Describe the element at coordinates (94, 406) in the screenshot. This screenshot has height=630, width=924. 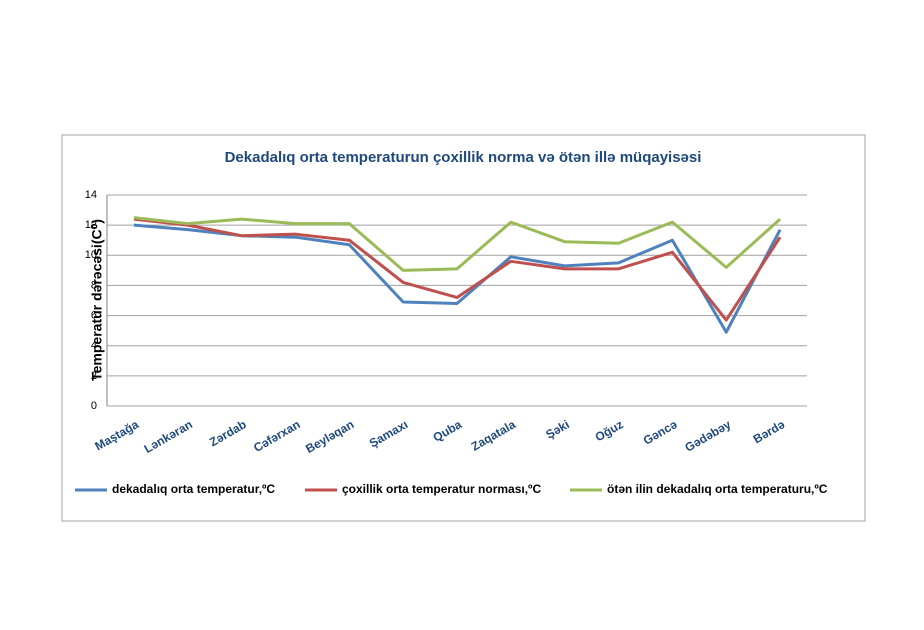
I see `y-tick-label: 0` at that location.